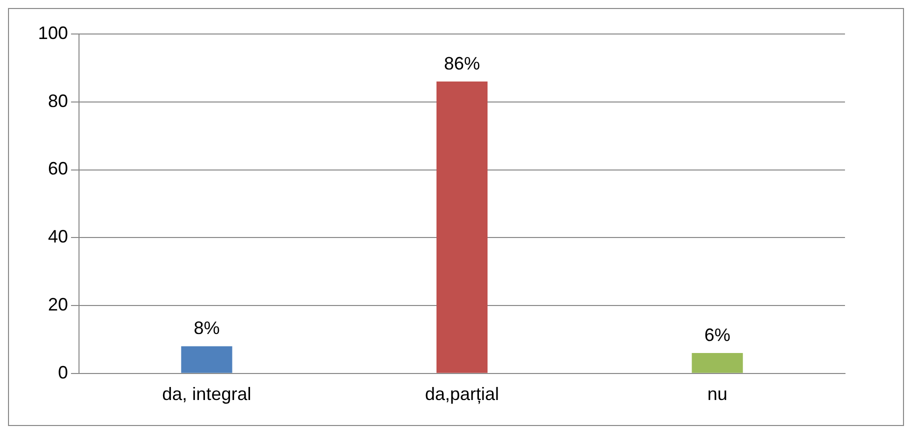  I want to click on data-label: 86%, so click(462, 63).